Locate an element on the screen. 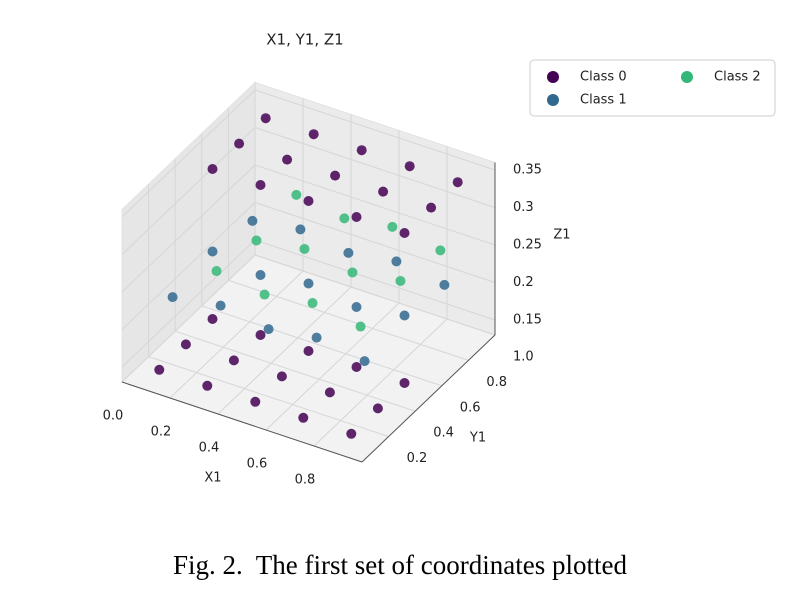 The image size is (802, 608). x-tick-label: 0.0 is located at coordinates (113, 416).